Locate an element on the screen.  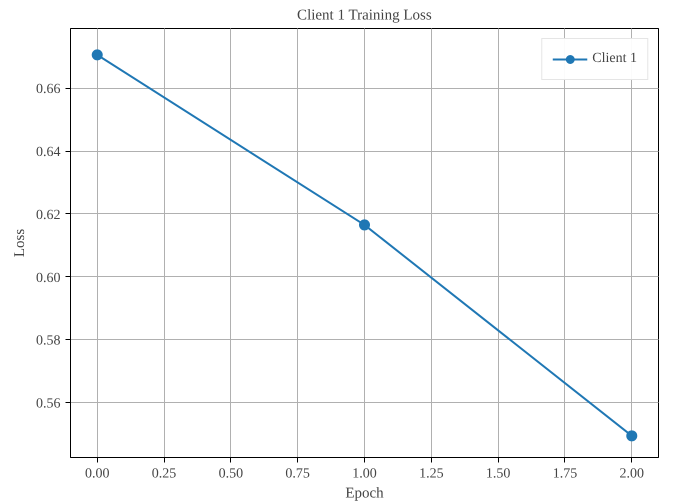
x-tick-label: 0.00 is located at coordinates (97, 474).